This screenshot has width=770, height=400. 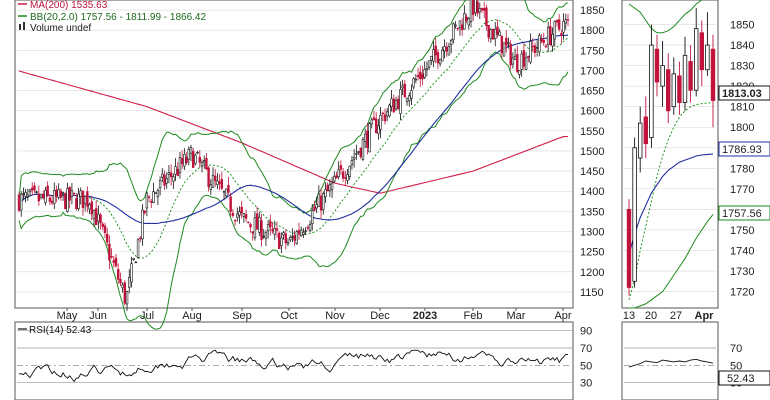 What do you see at coordinates (67, 316) in the screenshot?
I see `x-tick-label: May` at bounding box center [67, 316].